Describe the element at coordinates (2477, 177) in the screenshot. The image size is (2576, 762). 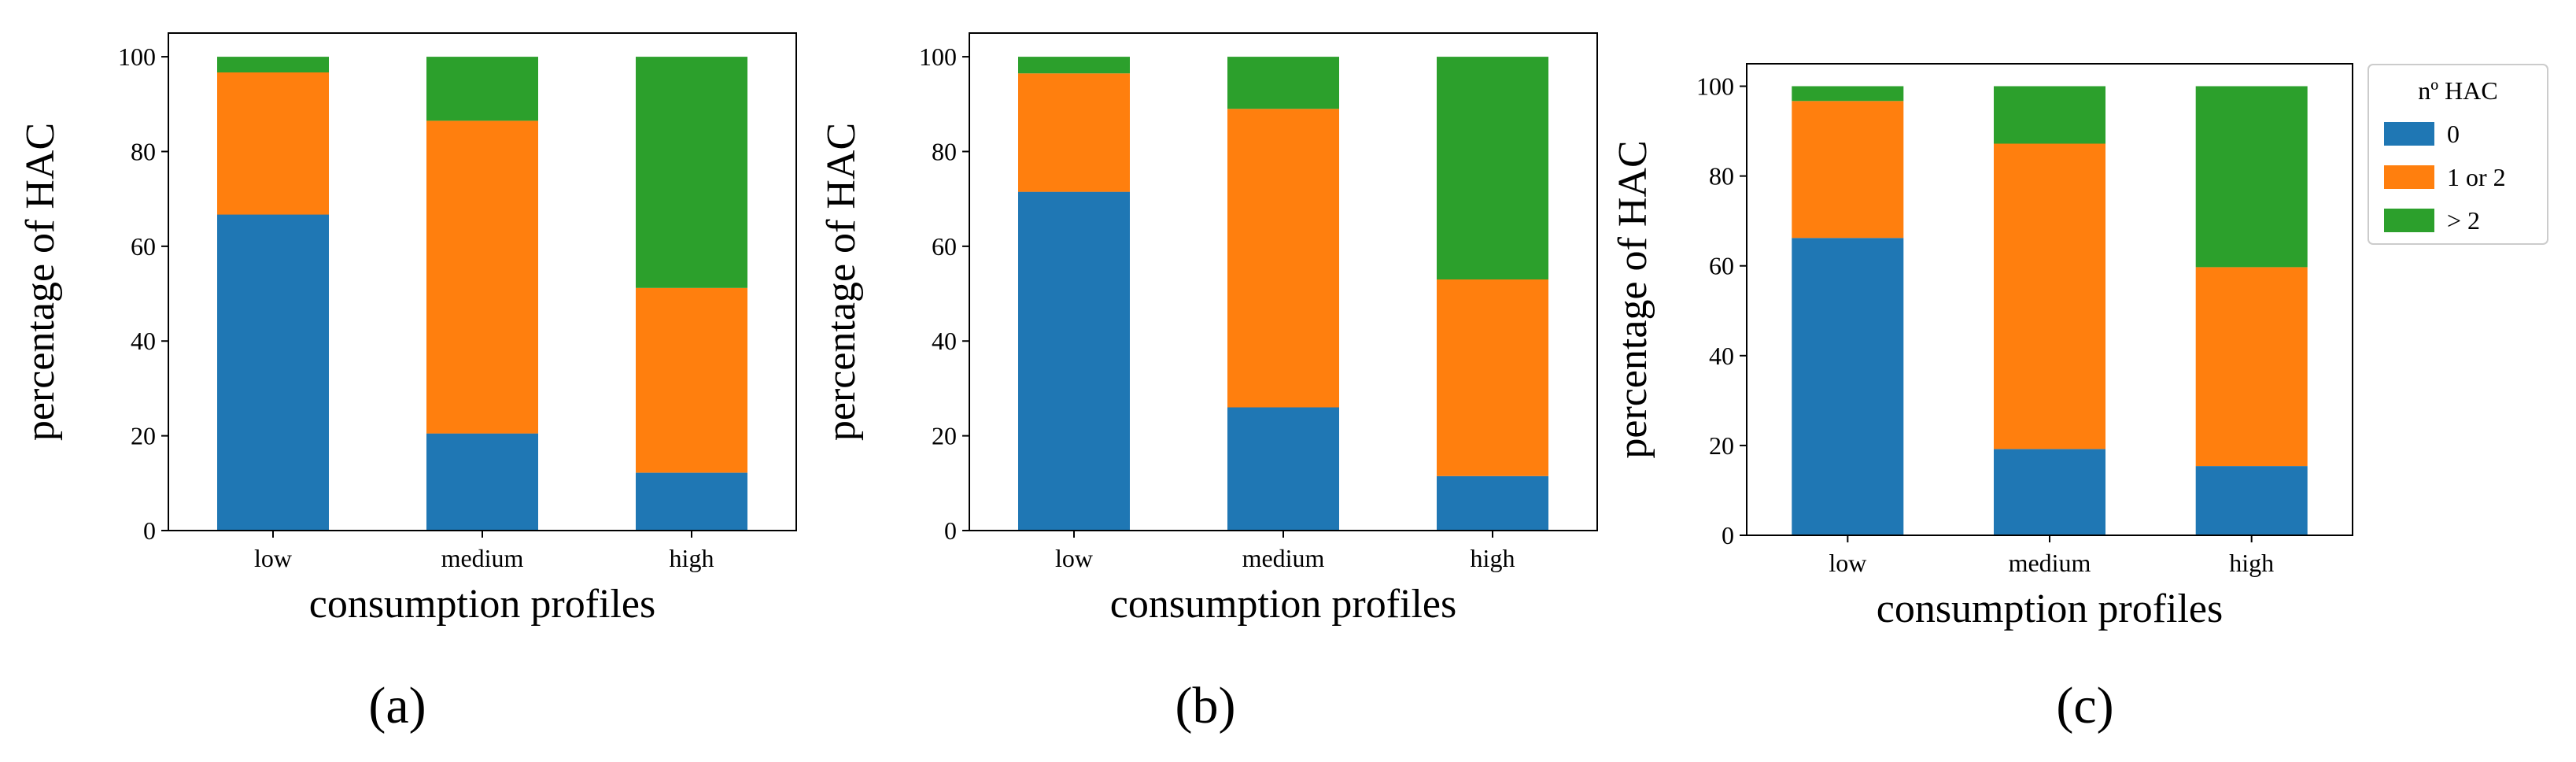
I see `legend-label-1-or-2: 1 or 2` at that location.